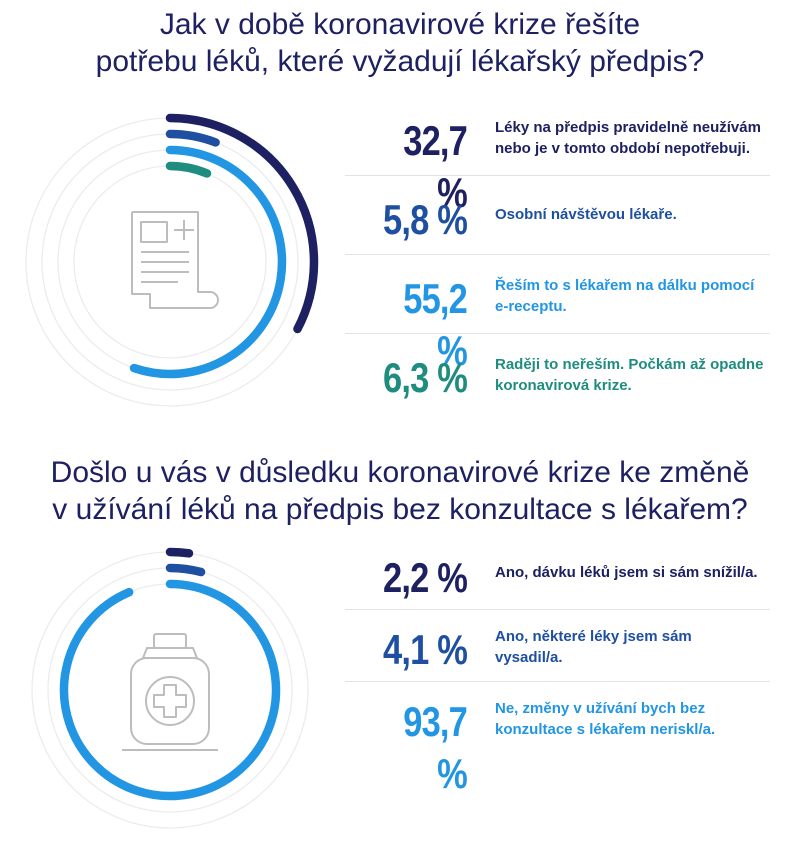 Image resolution: width=800 pixels, height=850 pixels. I want to click on medicine-bottle-icon, so click(170, 692).